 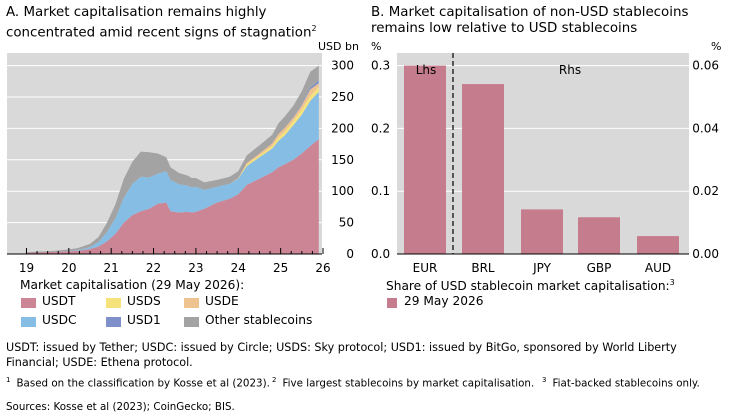 I want to click on panel-b-legend-label: 29 May 2026, so click(x=444, y=301).